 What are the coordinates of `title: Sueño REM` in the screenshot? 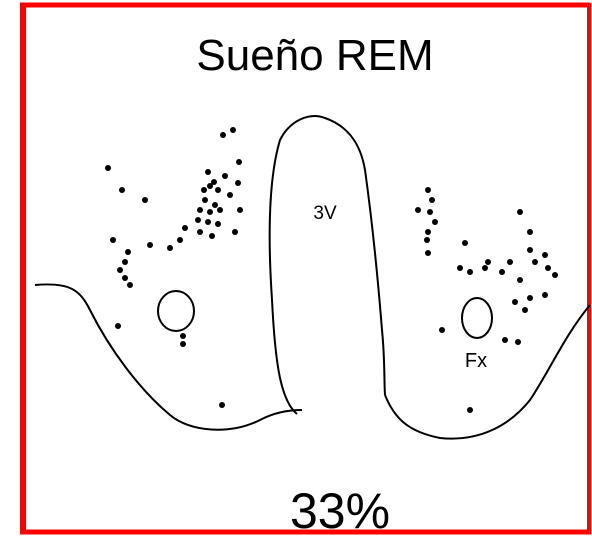 It's located at (314, 55).